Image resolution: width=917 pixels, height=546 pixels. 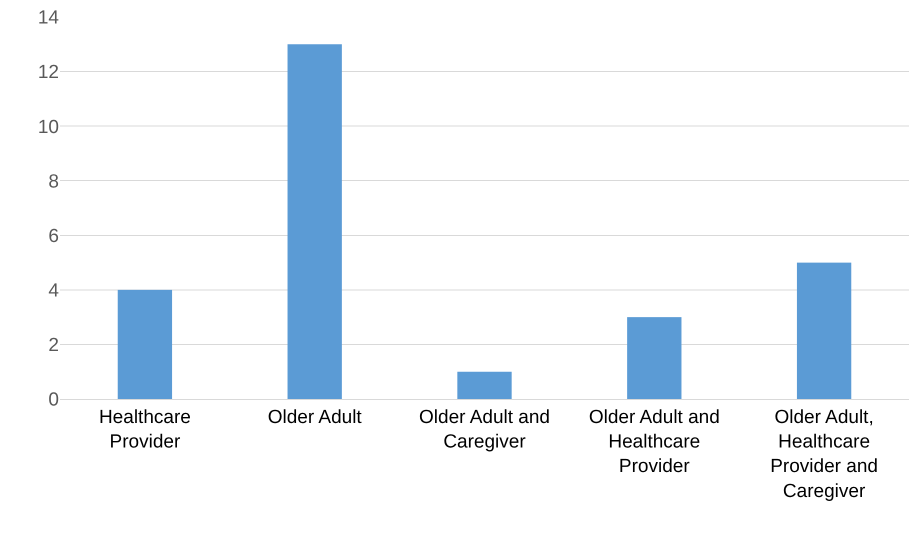 What do you see at coordinates (53, 345) in the screenshot?
I see `y-tick-label: 2` at bounding box center [53, 345].